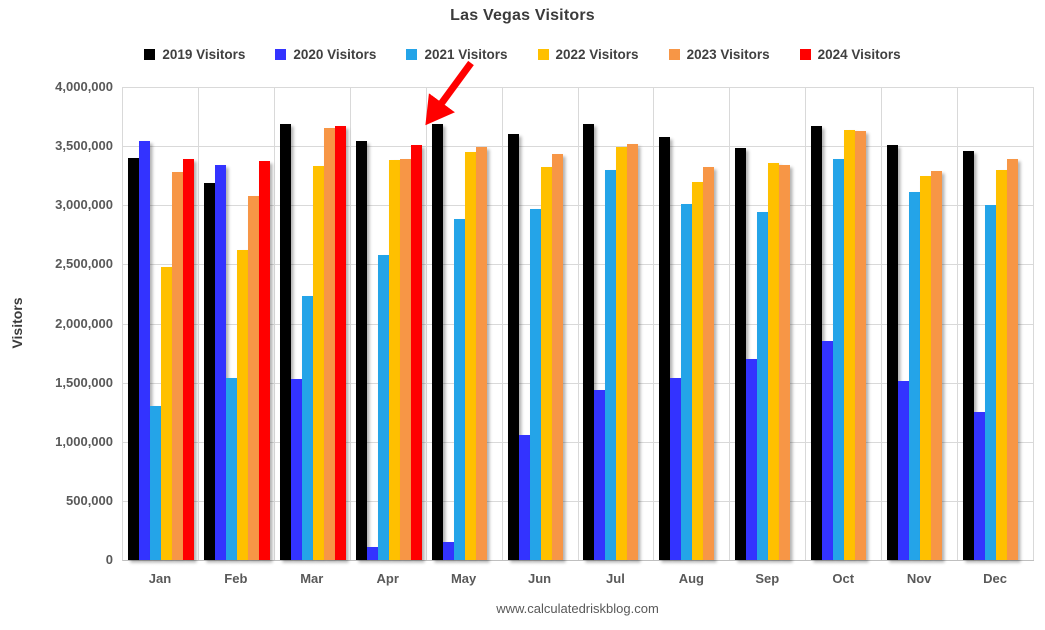 Image resolution: width=1045 pixels, height=630 pixels. What do you see at coordinates (843, 578) in the screenshot?
I see `x-tick-label: Oct` at bounding box center [843, 578].